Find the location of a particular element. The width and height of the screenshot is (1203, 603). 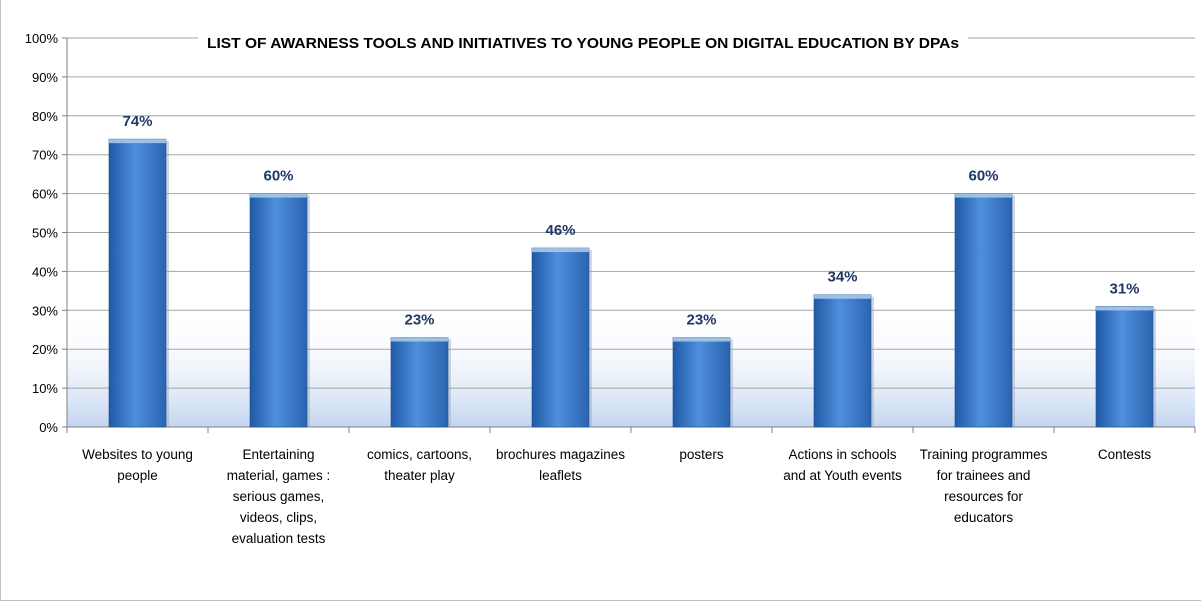

data-label: 74% is located at coordinates (137, 121).